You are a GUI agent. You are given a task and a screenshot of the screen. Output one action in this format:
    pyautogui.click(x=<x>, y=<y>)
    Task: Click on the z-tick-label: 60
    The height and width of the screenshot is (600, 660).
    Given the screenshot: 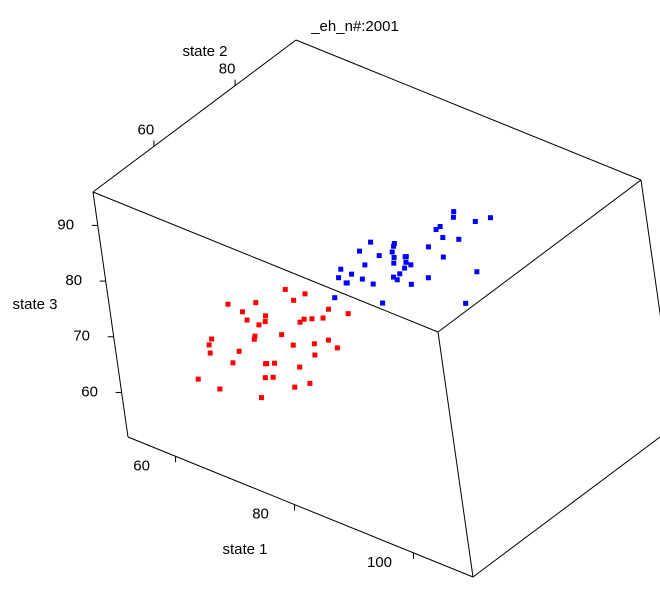 What is the action you would take?
    pyautogui.click(x=89, y=391)
    